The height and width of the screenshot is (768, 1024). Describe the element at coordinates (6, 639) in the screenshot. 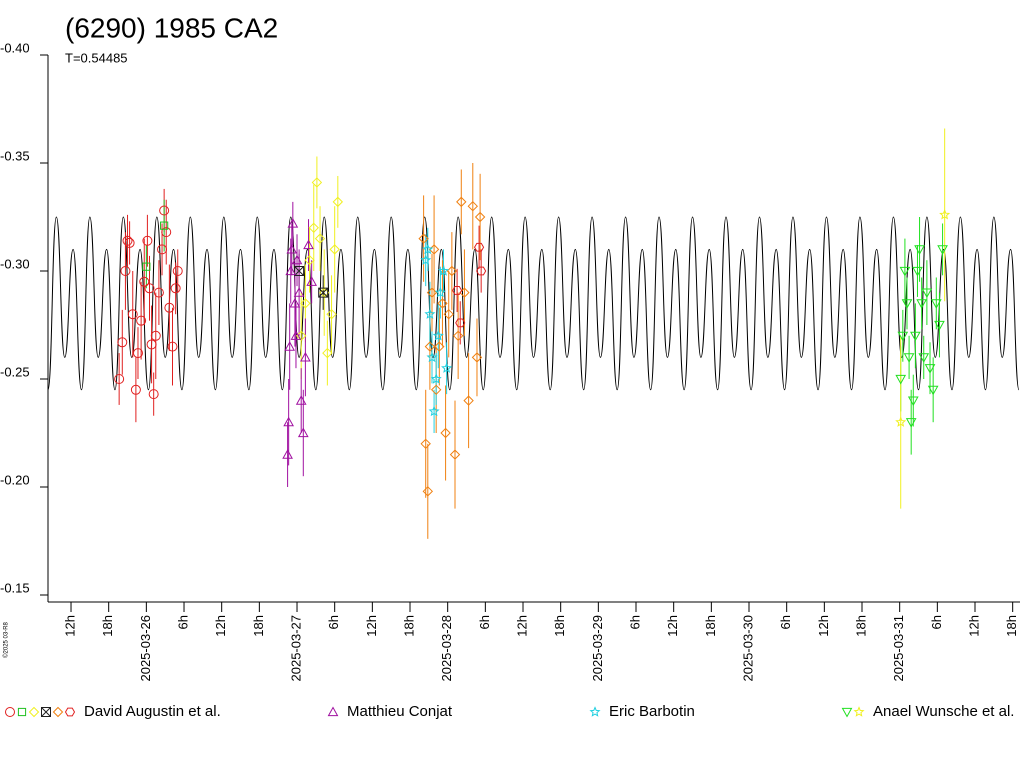

I see `credit: ©2025 03-R8` at that location.